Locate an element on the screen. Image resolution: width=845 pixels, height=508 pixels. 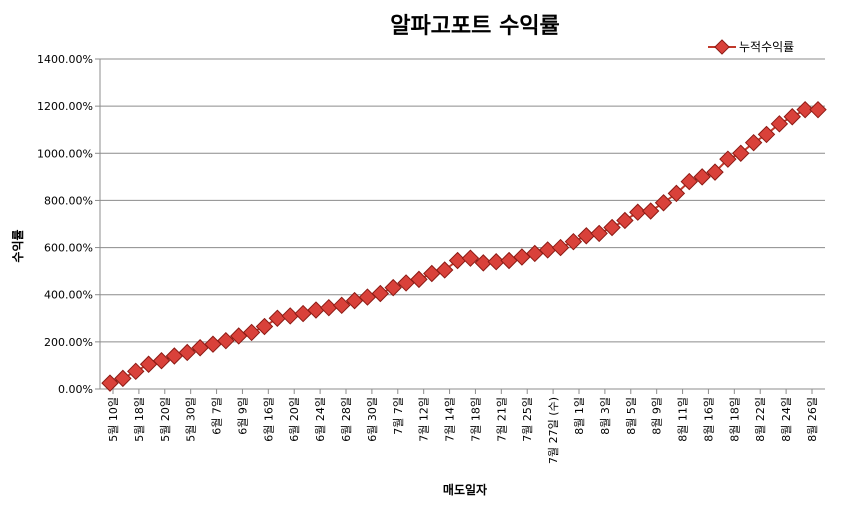
x-tick-label: 7월 25일 is located at coordinates (527, 419).